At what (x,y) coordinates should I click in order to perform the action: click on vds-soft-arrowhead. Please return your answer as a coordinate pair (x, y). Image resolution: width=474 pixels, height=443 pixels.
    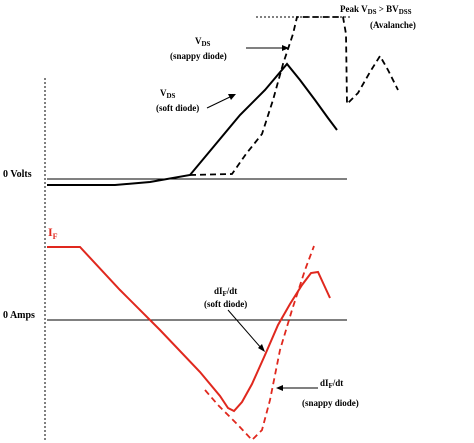
    Looking at the image, I should click on (232, 97).